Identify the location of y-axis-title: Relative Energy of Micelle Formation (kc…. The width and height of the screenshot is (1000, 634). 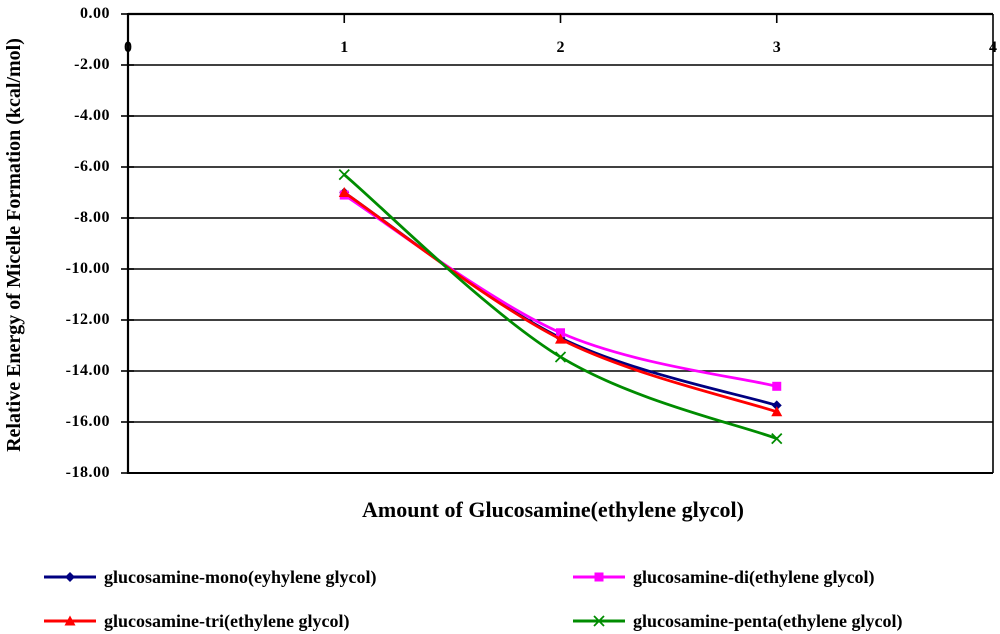
(14, 245).